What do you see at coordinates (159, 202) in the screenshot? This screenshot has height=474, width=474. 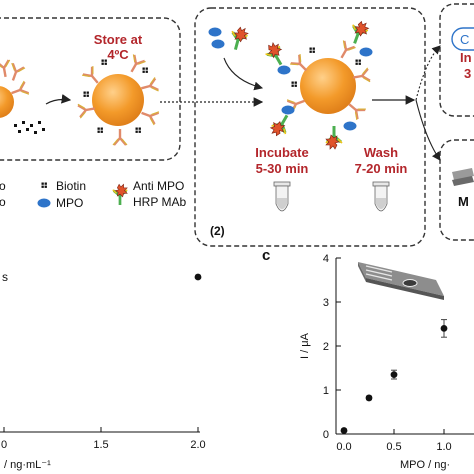 I see `legend-anti-2: HRP MAb` at bounding box center [159, 202].